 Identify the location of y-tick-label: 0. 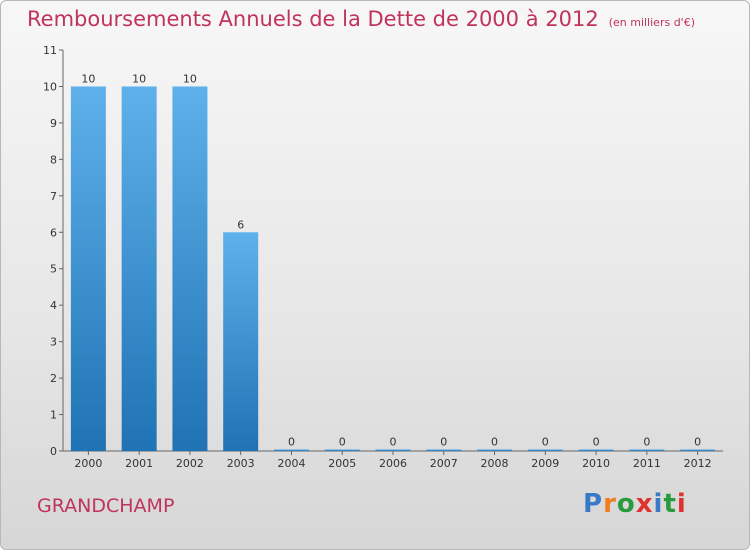
(53, 451).